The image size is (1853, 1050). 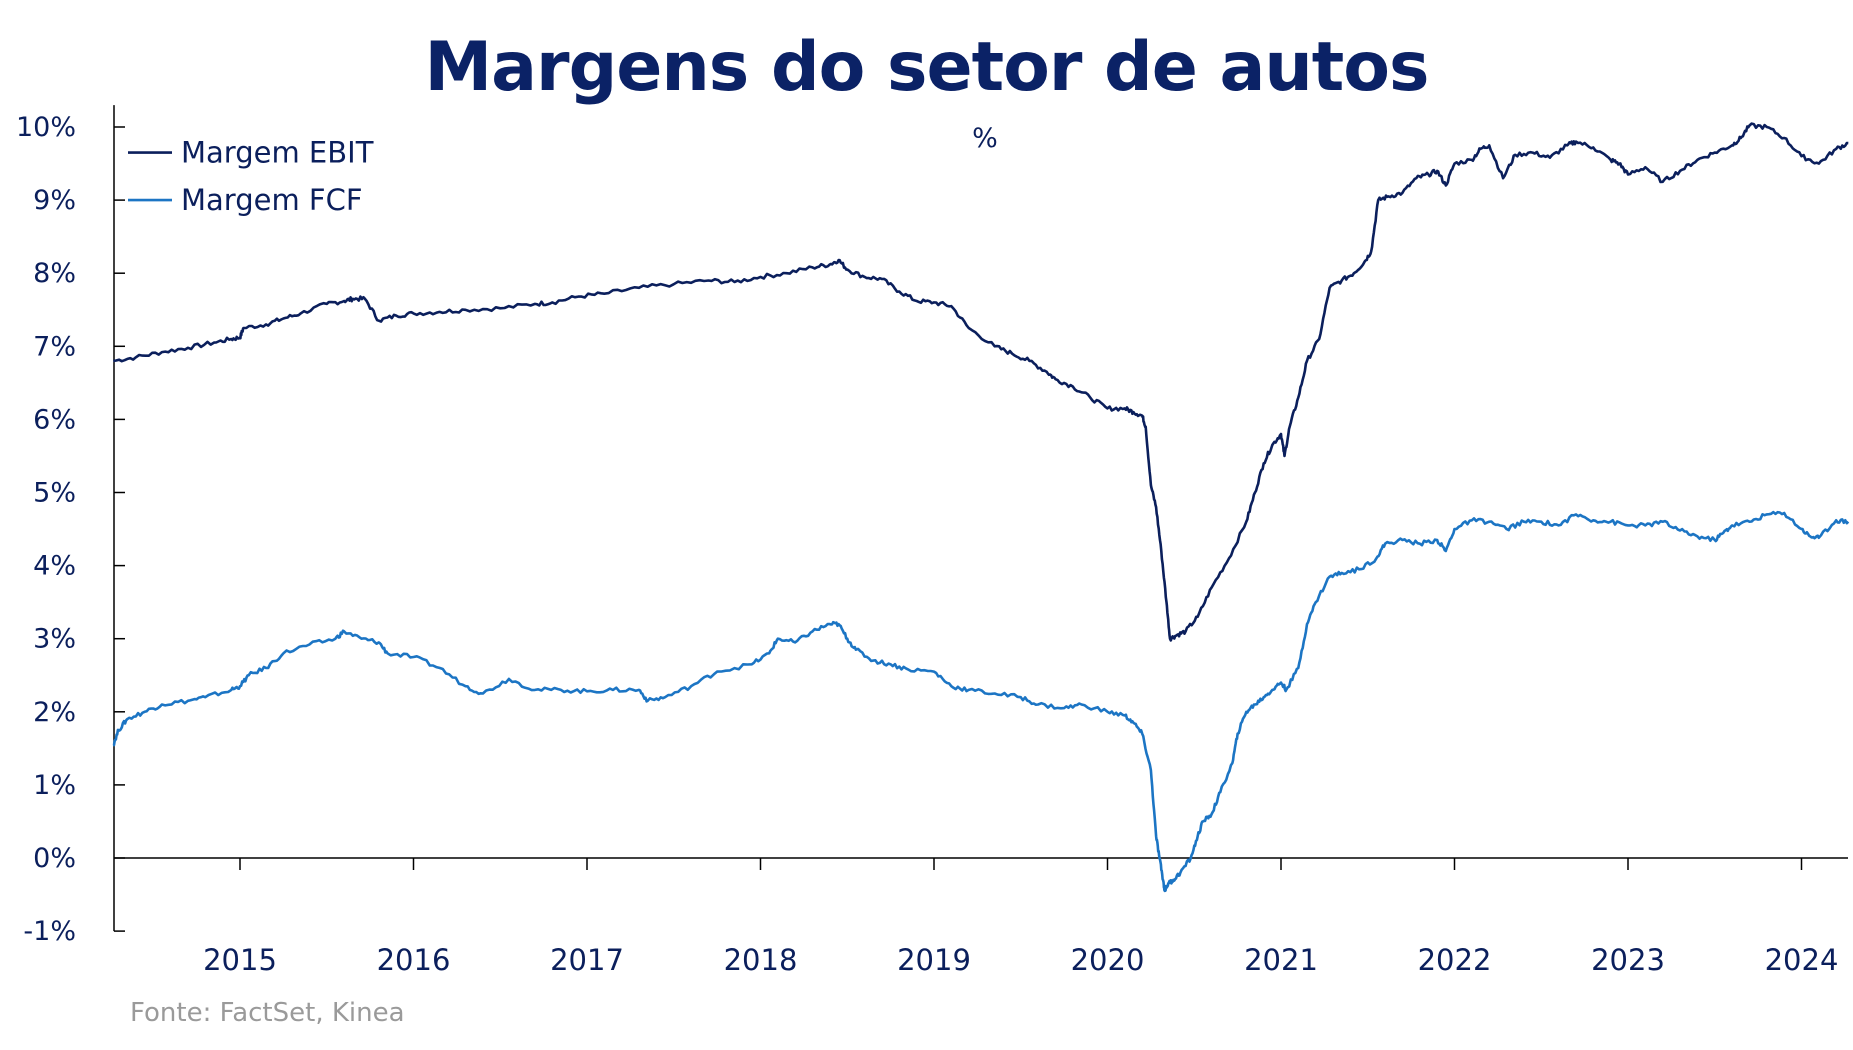 I want to click on y-tick-label: 4%, so click(x=54, y=566).